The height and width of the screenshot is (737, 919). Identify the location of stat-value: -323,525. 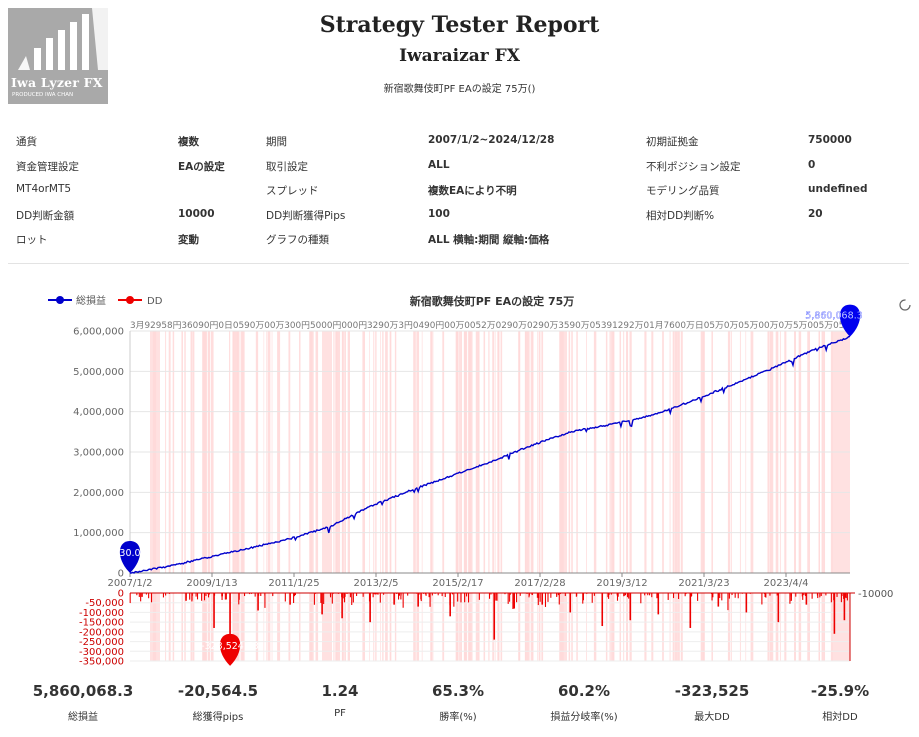
(712, 691).